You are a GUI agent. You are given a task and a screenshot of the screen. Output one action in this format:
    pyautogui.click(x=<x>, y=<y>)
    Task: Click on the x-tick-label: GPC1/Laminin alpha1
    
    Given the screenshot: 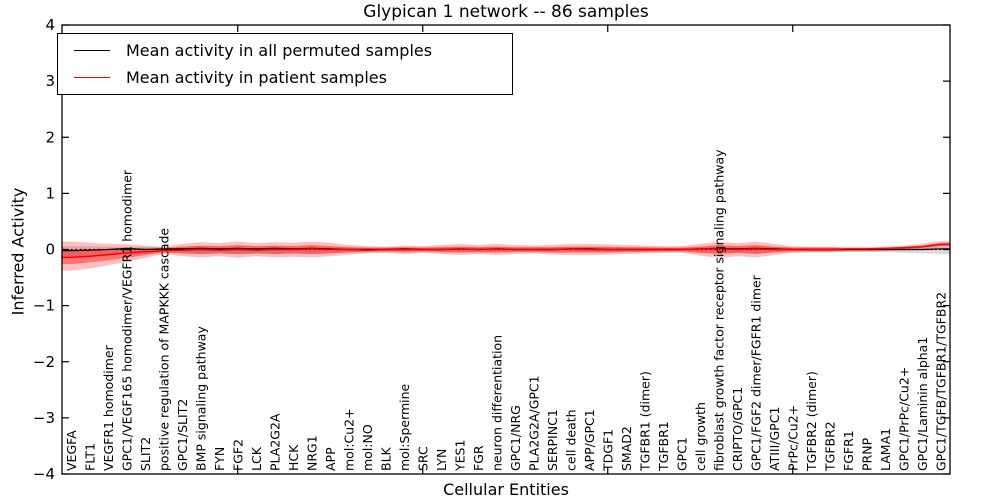 What is the action you would take?
    pyautogui.click(x=922, y=404)
    